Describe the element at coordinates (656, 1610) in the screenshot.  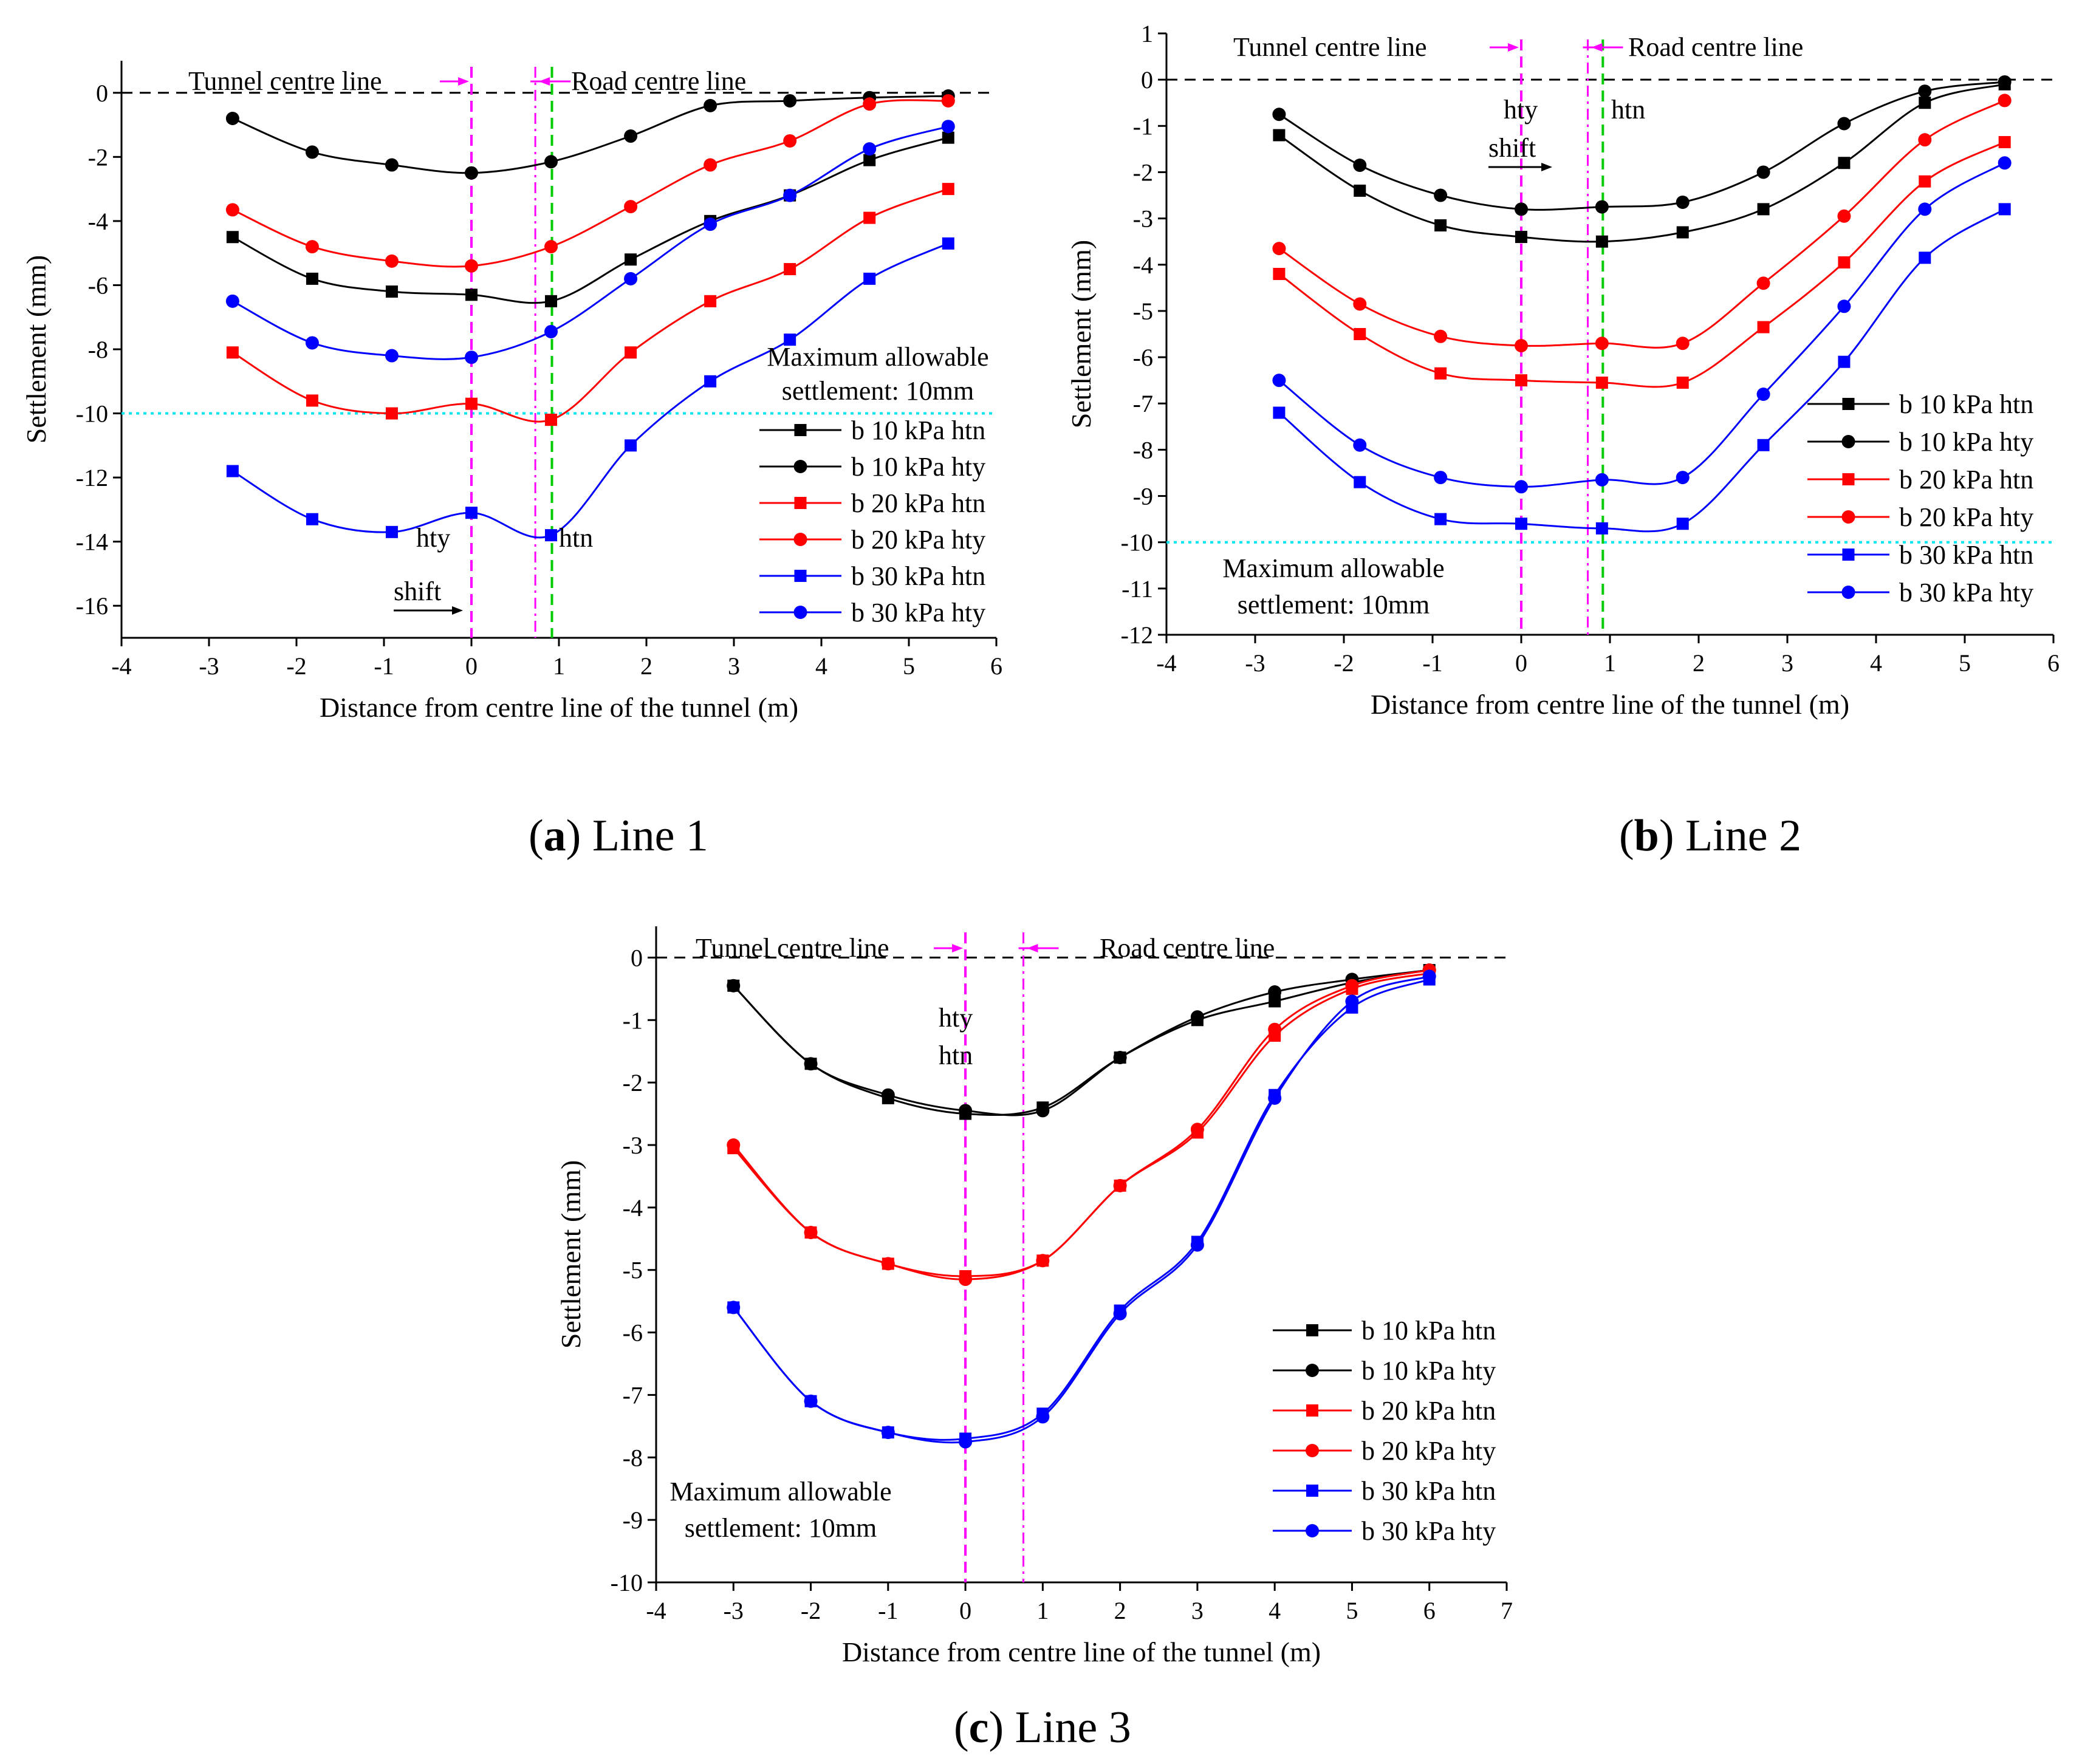
I see `x-tick-label: -4` at that location.